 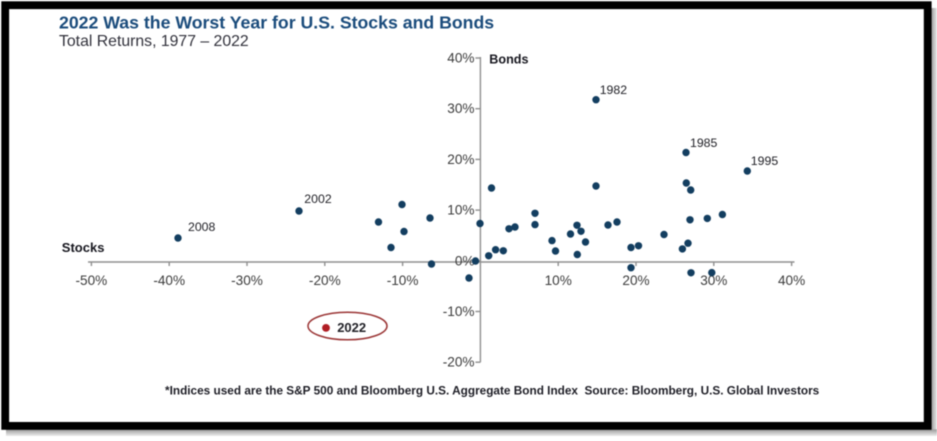 What do you see at coordinates (154, 41) in the screenshot?
I see `svg-text: Total Returns, 1977 – 2022` at bounding box center [154, 41].